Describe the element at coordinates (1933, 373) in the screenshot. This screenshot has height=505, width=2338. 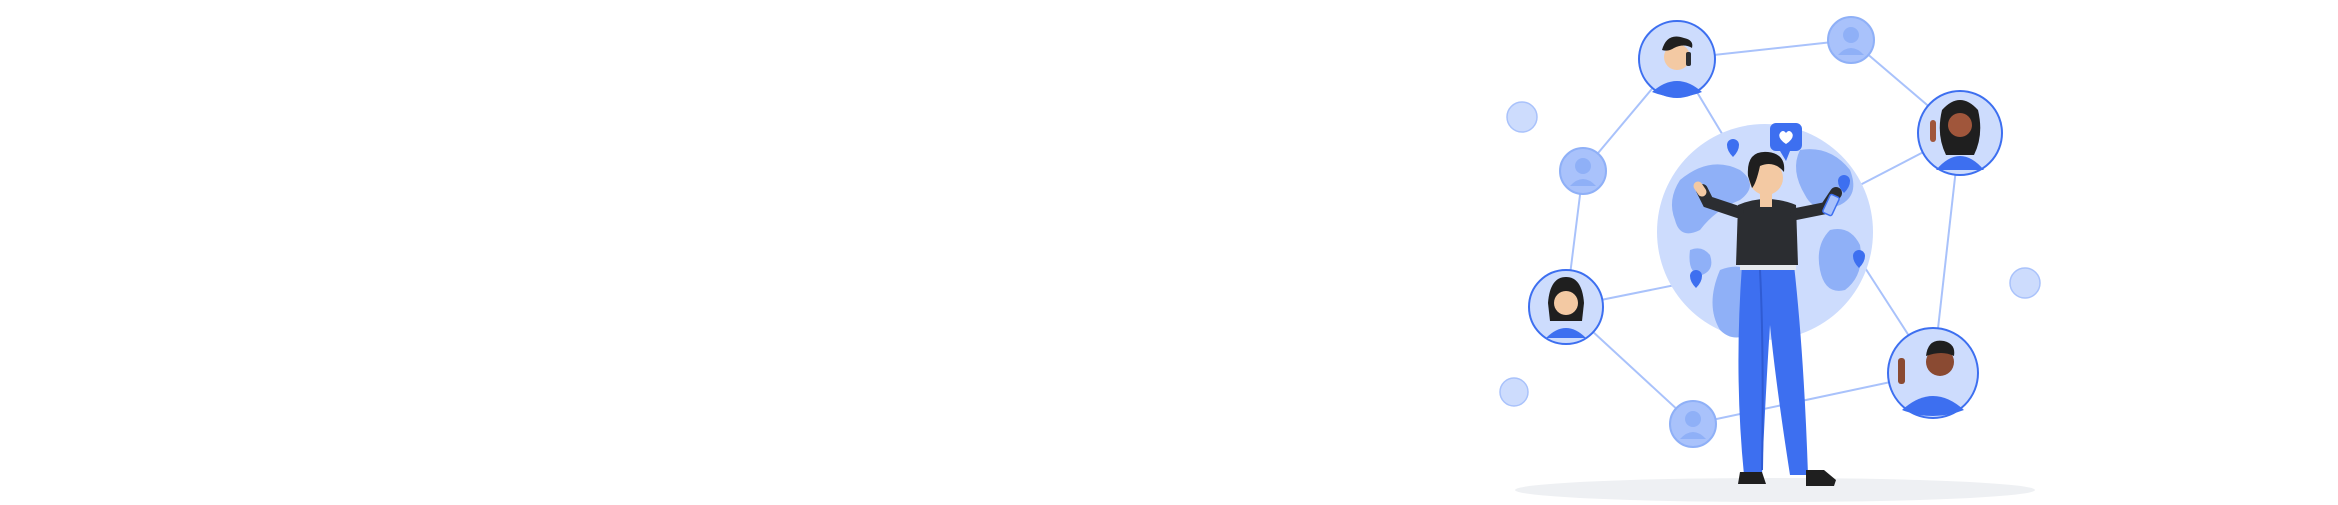
I see `avatar-man-cheering` at that location.